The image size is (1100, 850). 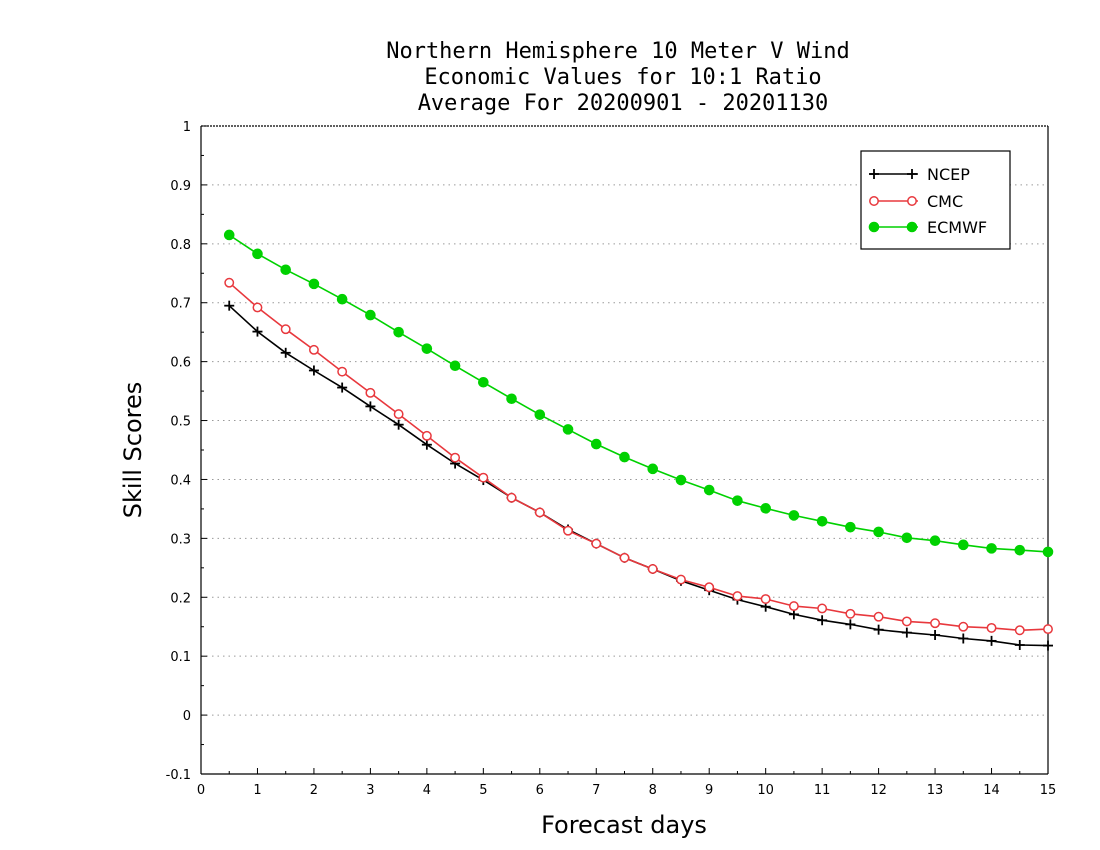 I want to click on y-tick-label: 0.3, so click(x=180, y=539).